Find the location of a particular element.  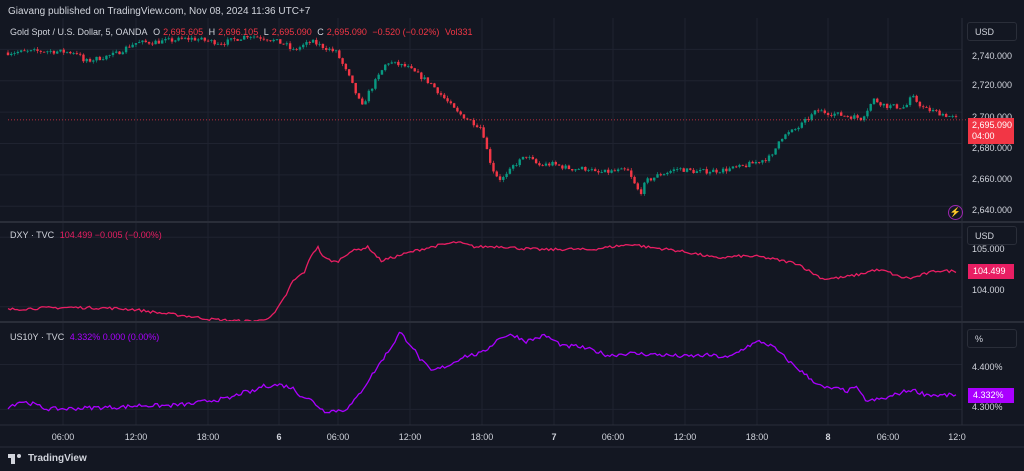

x-tick-label: 12:00 is located at coordinates (685, 437).